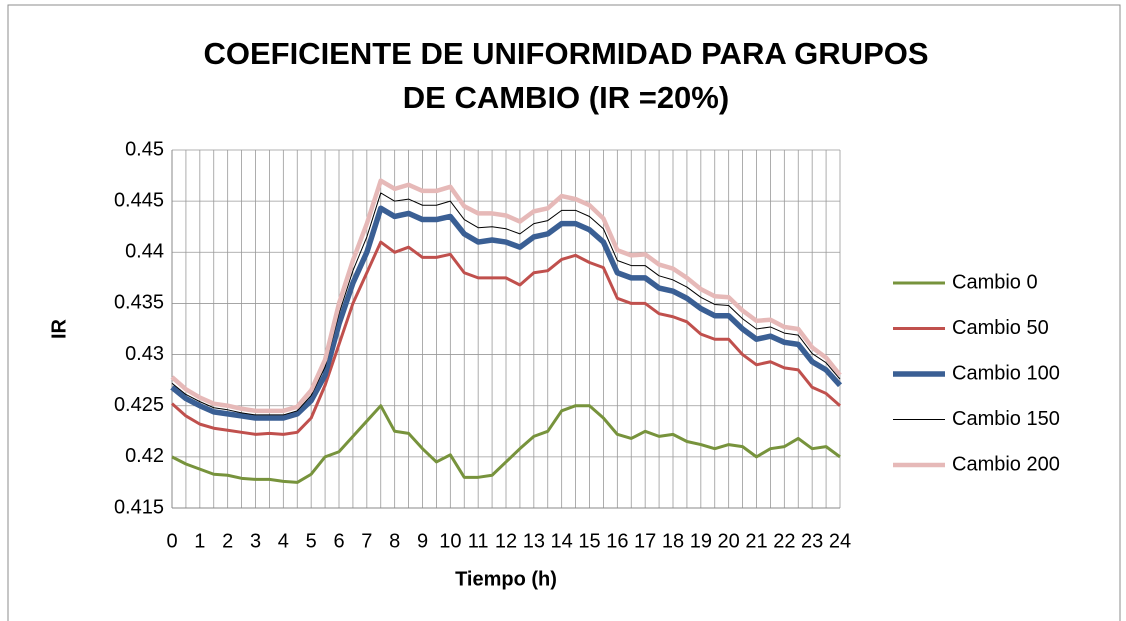  Describe the element at coordinates (338, 541) in the screenshot. I see `x-tick-label: 6` at that location.